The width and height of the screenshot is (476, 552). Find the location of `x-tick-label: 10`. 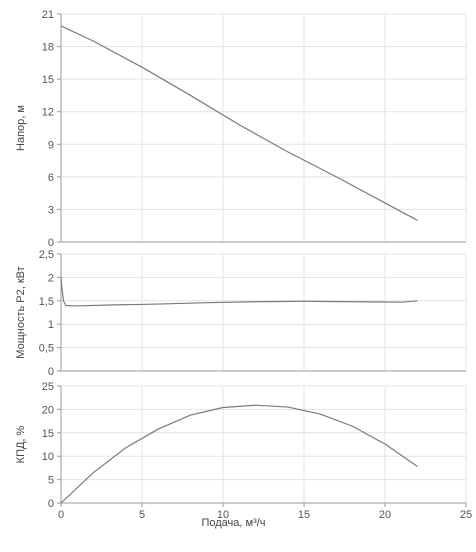

x-tick-label: 10 is located at coordinates (223, 515).